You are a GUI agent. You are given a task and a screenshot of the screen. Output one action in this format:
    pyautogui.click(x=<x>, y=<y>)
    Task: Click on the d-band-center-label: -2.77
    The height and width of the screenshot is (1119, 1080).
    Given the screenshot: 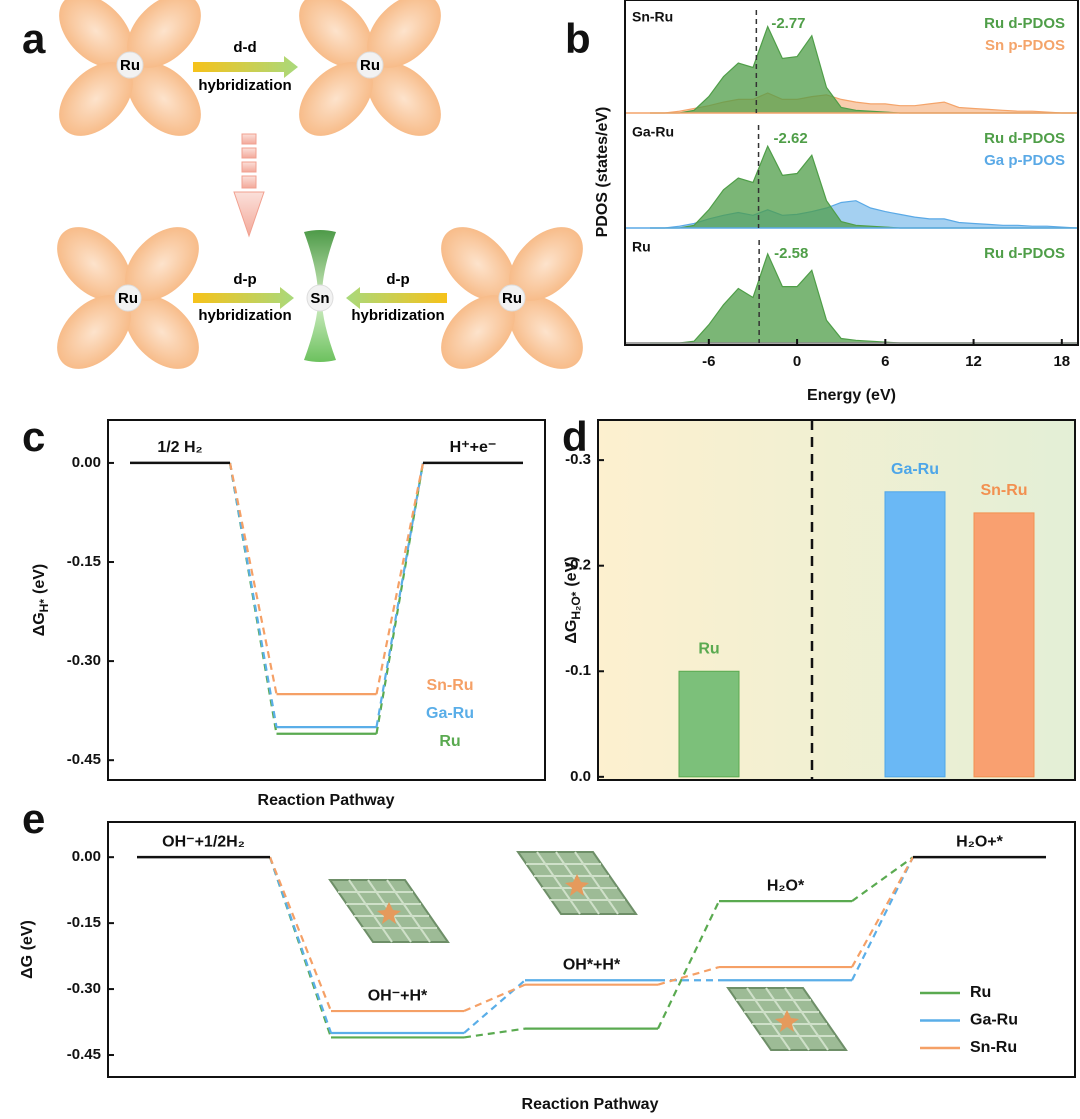 What is the action you would take?
    pyautogui.click(x=788, y=23)
    